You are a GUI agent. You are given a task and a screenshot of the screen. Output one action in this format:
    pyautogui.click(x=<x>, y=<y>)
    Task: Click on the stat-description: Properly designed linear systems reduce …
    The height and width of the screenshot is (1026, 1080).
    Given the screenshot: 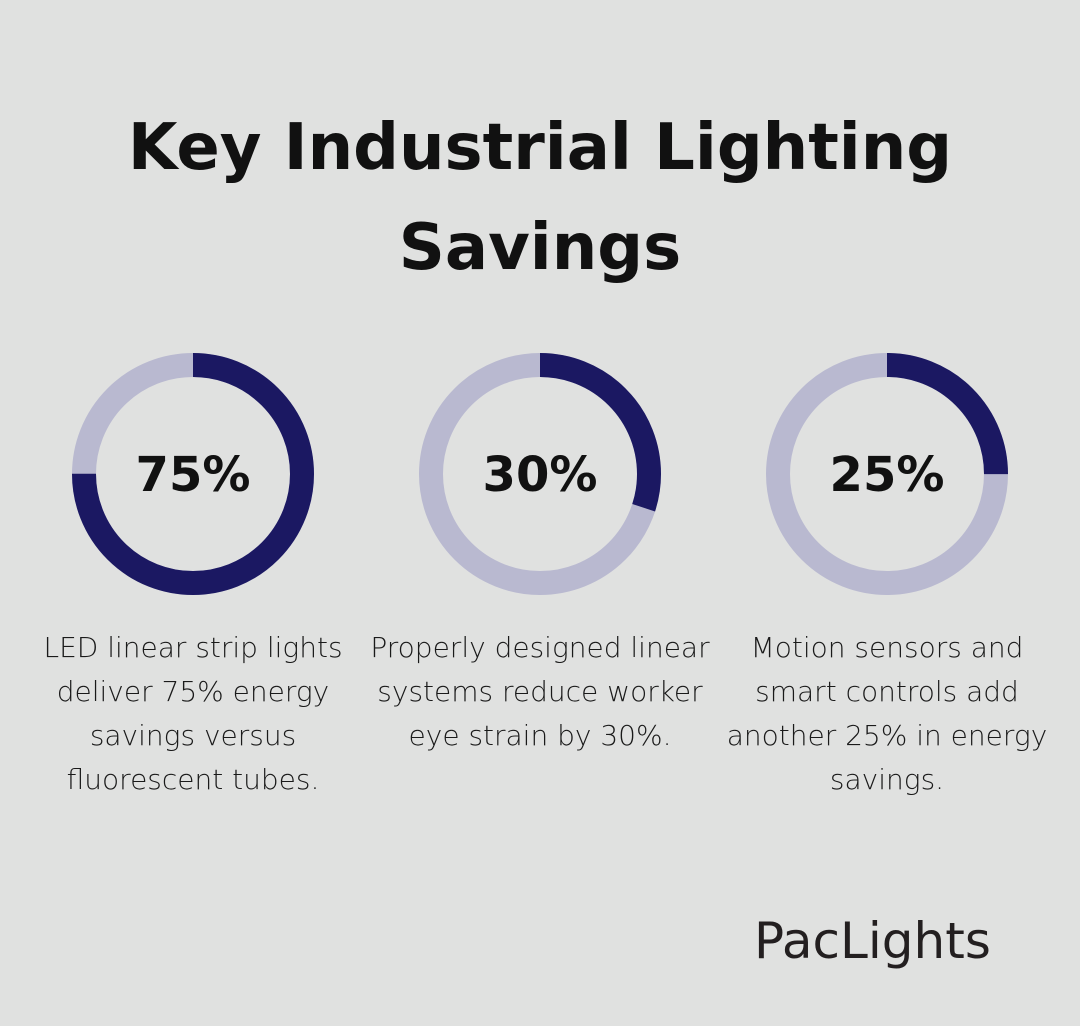 What is the action you would take?
    pyautogui.click(x=540, y=691)
    